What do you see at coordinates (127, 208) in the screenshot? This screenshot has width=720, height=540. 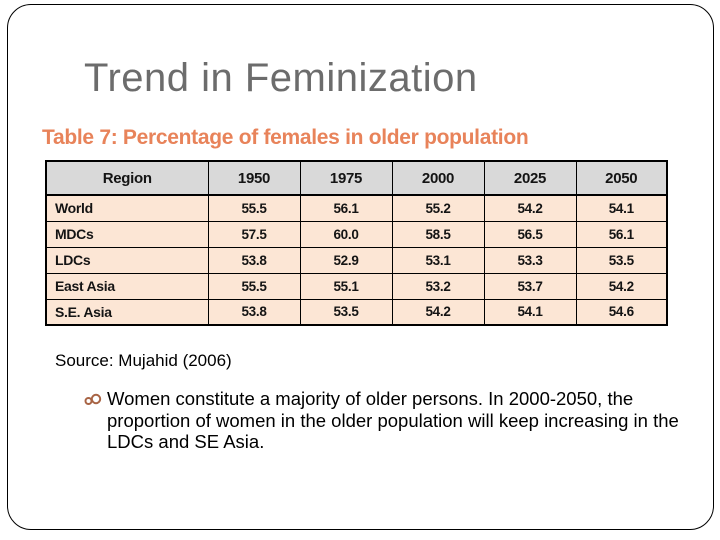 I see `row-label: World` at bounding box center [127, 208].